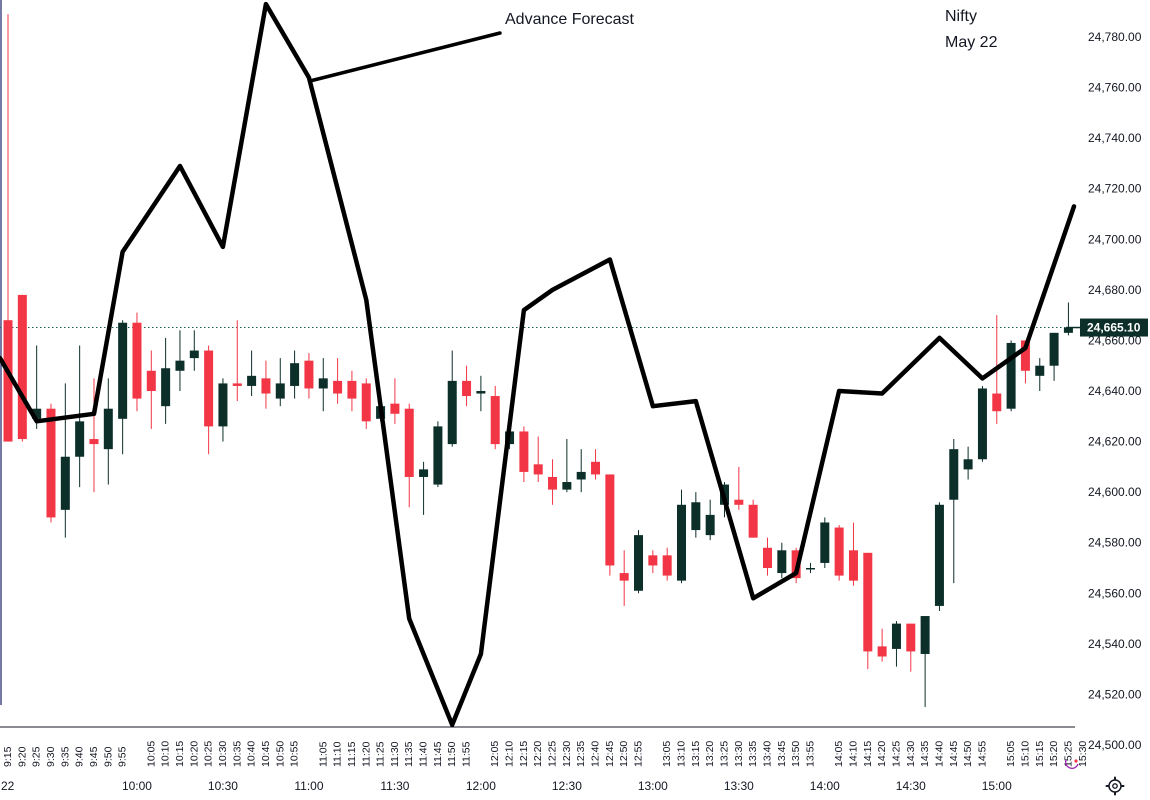 This screenshot has width=1150, height=800. Describe the element at coordinates (1072, 764) in the screenshot. I see `live-marker-icon` at that location.